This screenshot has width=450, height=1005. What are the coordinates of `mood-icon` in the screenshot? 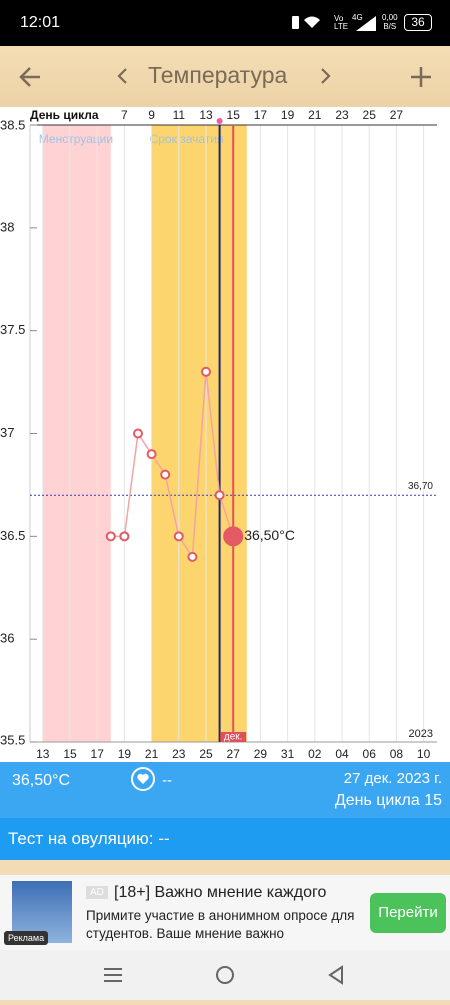 It's located at (143, 779).